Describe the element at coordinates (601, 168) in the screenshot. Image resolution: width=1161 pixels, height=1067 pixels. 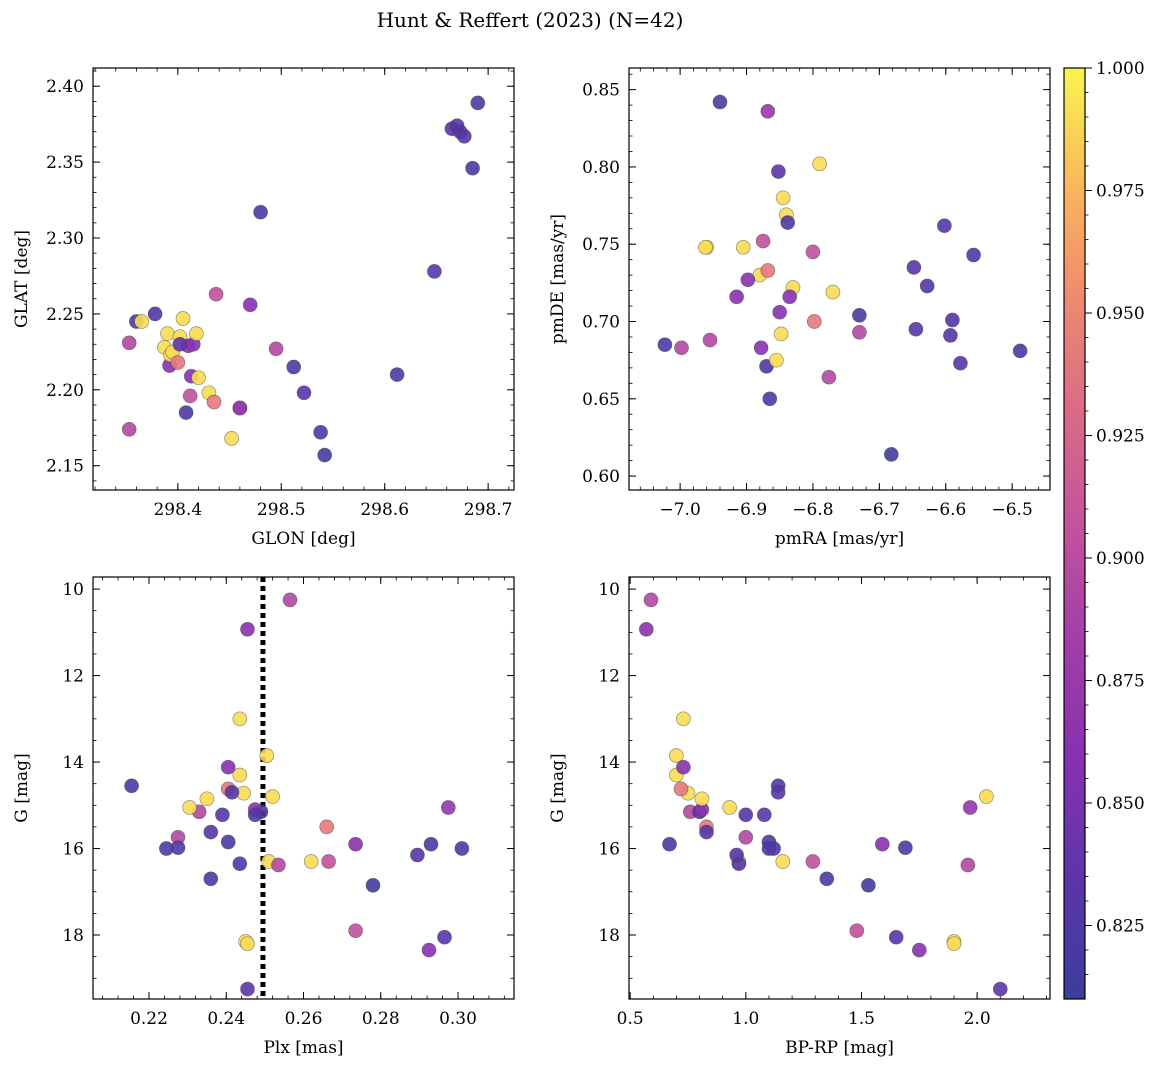
I see `y-tick-label: 0.80` at that location.